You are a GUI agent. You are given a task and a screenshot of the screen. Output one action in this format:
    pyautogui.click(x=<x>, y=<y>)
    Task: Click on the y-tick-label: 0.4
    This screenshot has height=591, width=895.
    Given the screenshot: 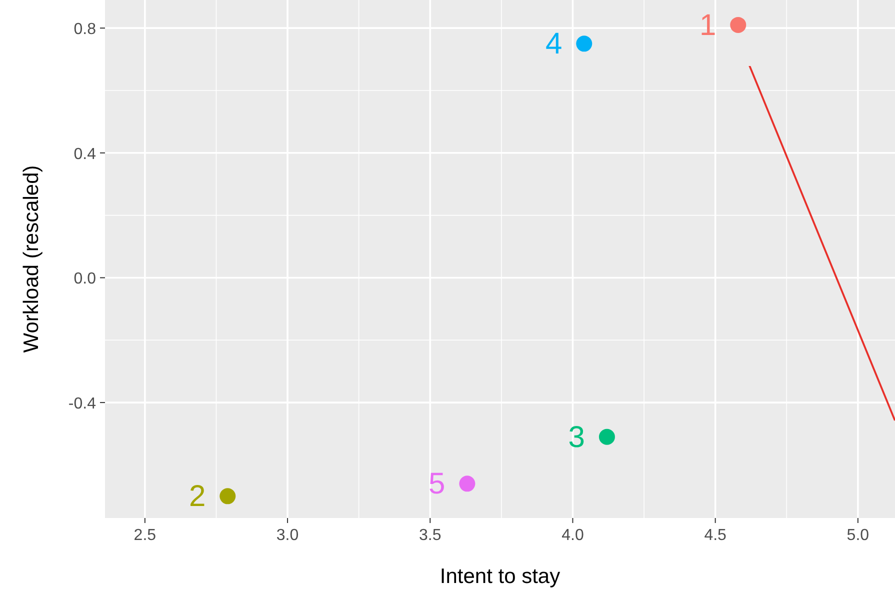 What is the action you would take?
    pyautogui.click(x=85, y=154)
    